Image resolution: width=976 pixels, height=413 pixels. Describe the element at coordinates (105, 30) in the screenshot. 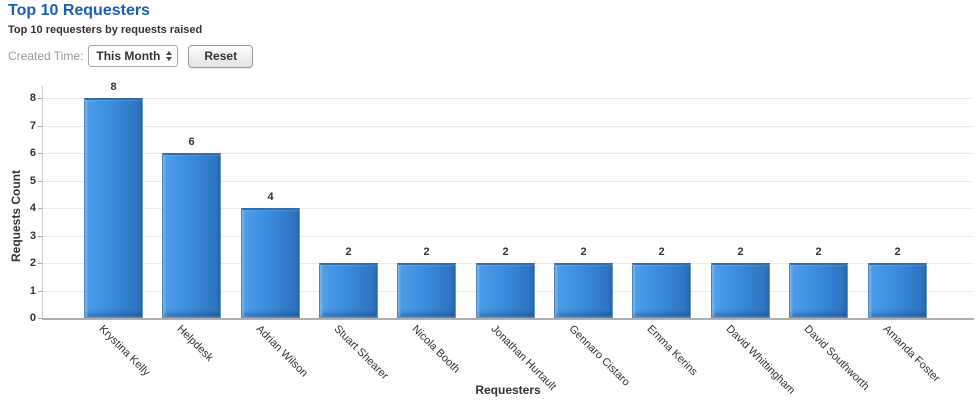

I see `page-subtitle: Top 10 requesters by requests raised` at that location.